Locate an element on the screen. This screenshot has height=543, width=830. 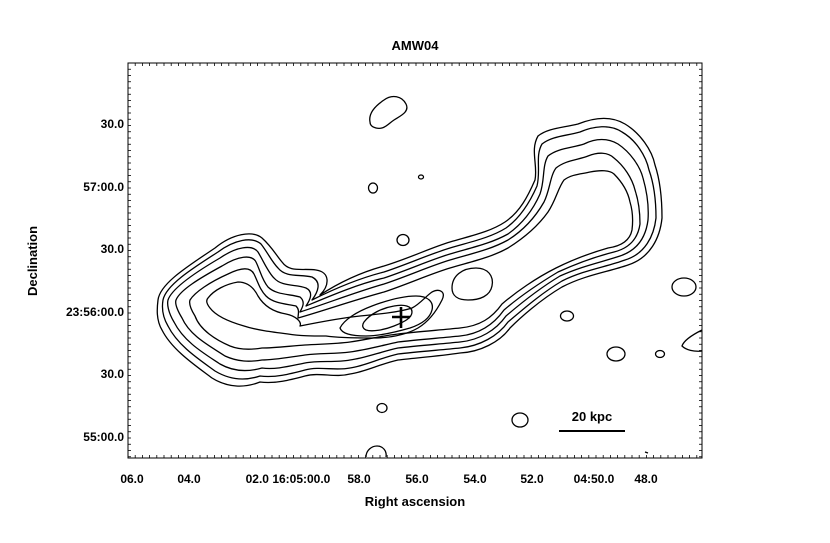
x-tick-label: 52.0 is located at coordinates (532, 479).